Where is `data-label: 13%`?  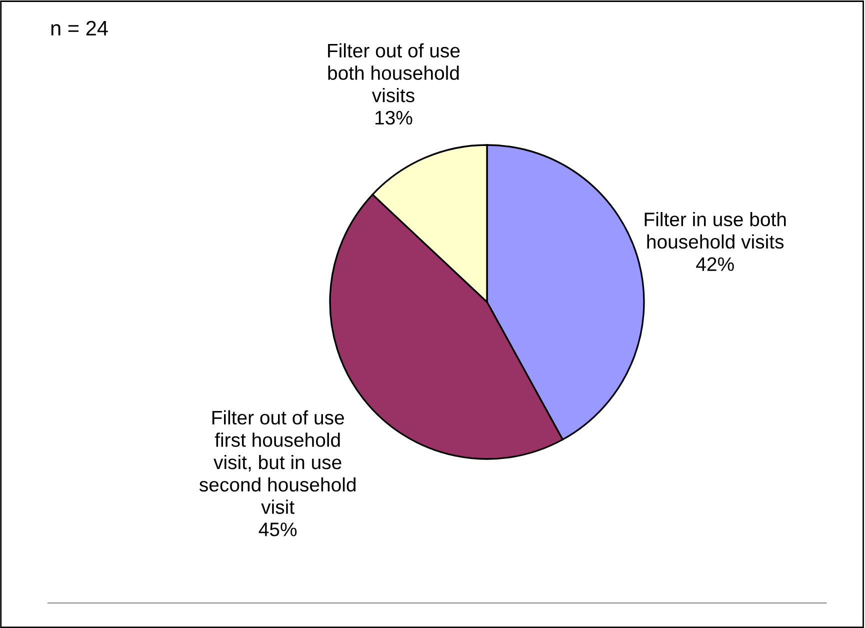 data-label: 13% is located at coordinates (393, 117).